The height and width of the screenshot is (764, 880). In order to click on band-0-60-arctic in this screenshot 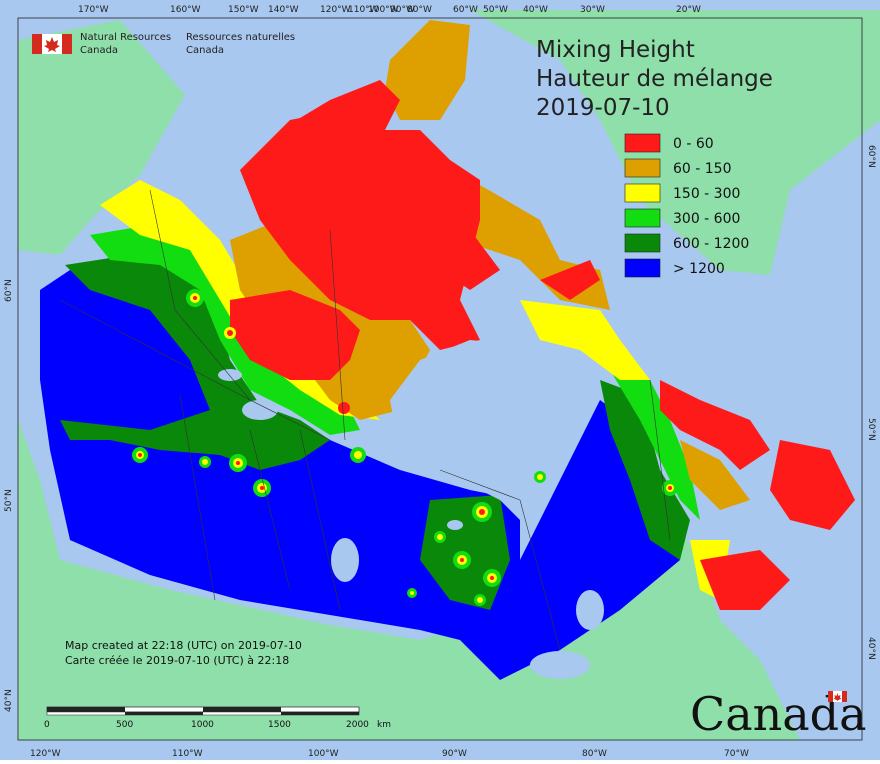, I will do `click(360, 230)`.